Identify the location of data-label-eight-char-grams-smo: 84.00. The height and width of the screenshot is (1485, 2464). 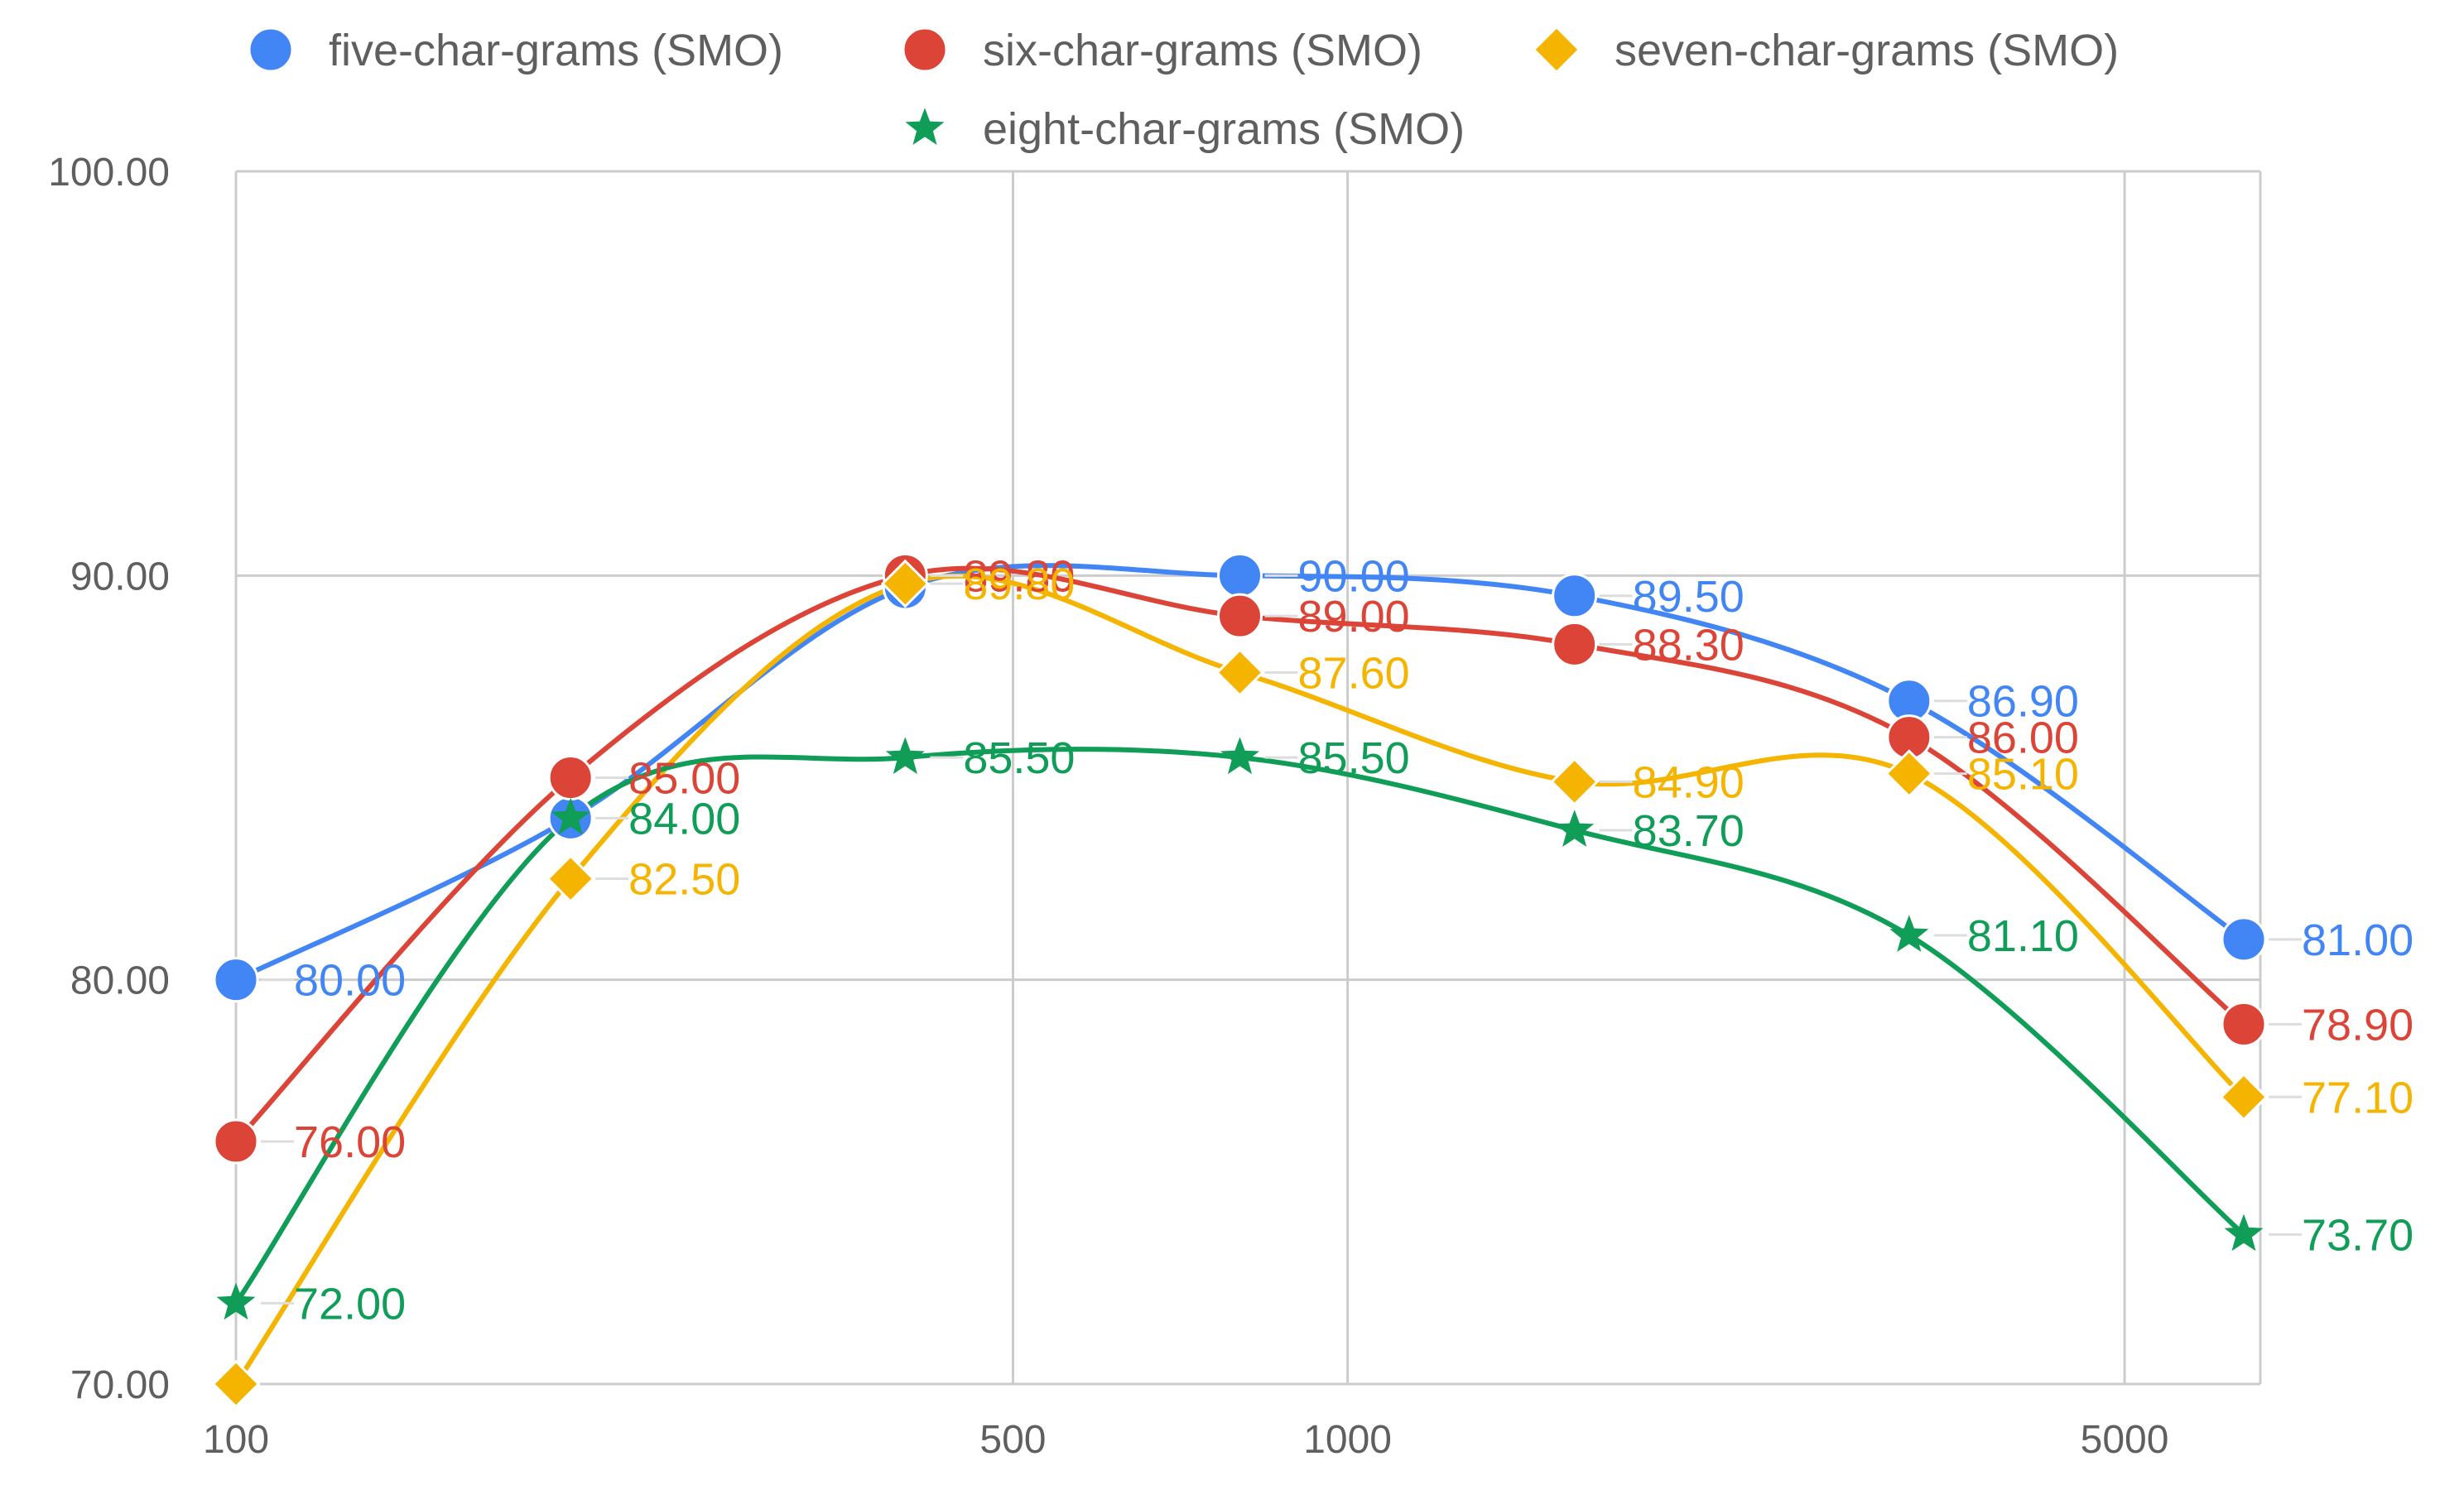
(684, 818).